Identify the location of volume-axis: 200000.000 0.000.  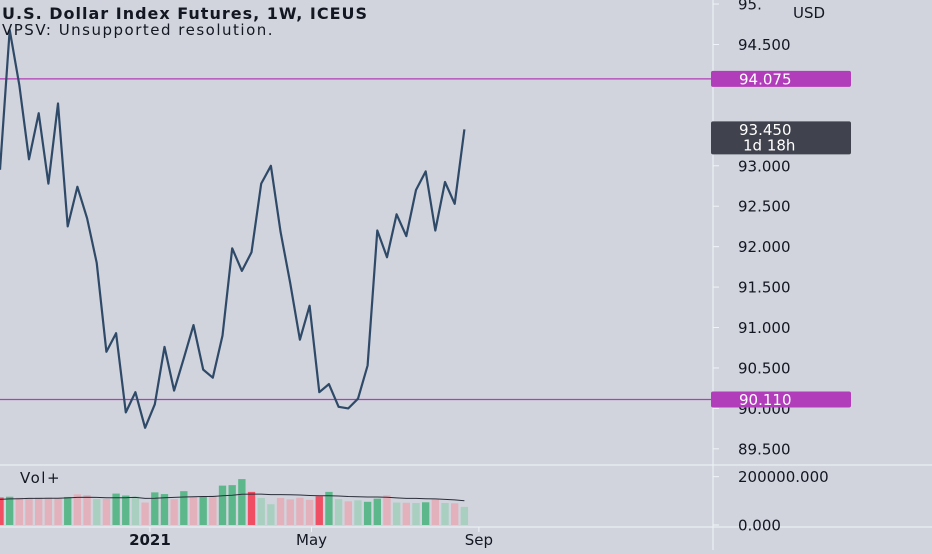
(771, 501).